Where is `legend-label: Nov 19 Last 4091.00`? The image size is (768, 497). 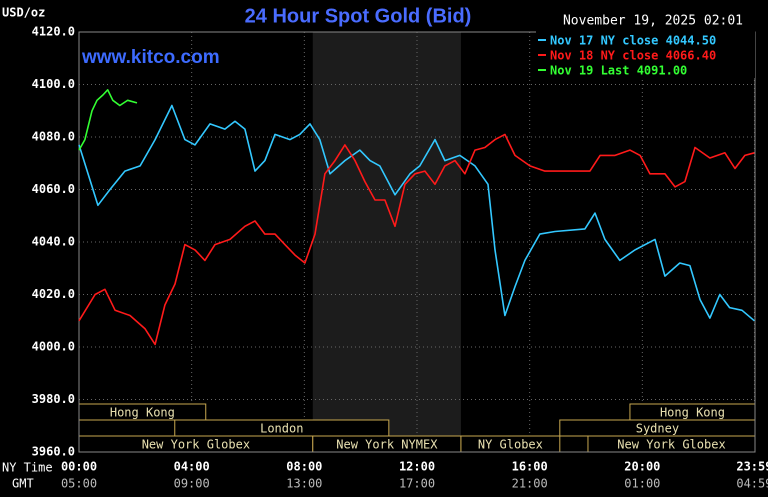 legend-label: Nov 19 Last 4091.00 is located at coordinates (618, 71).